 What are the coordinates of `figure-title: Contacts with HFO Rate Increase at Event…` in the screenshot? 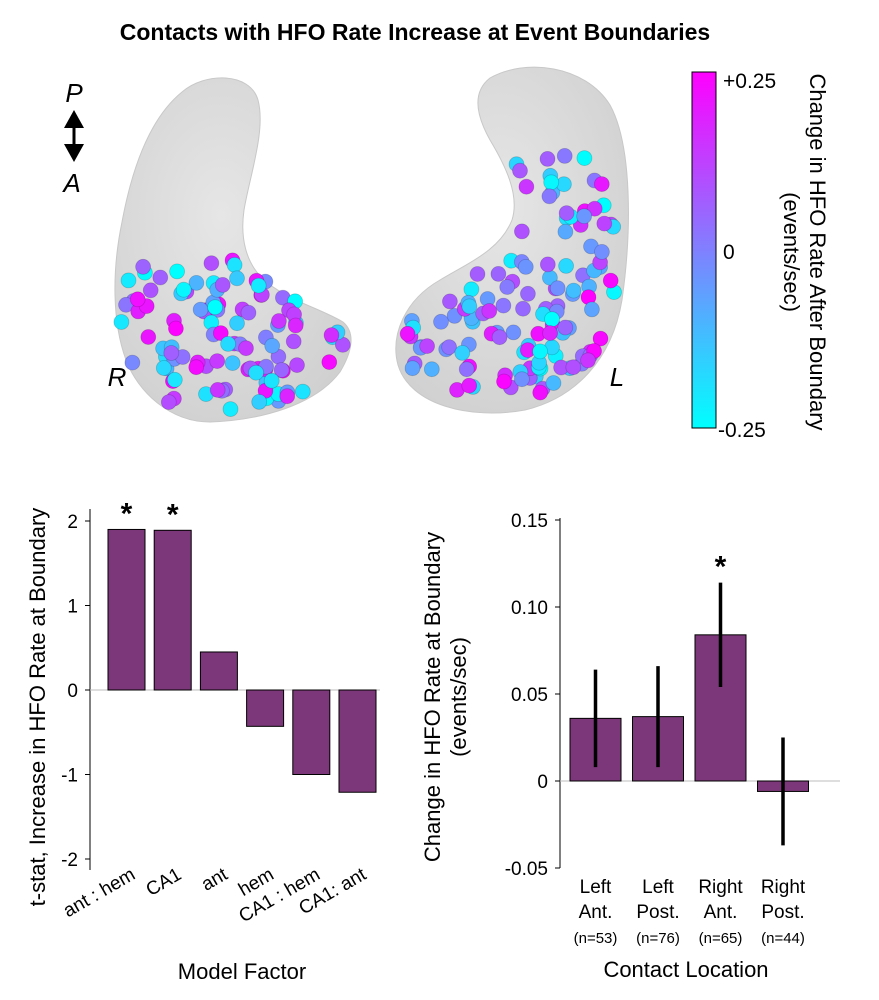 It's located at (415, 32).